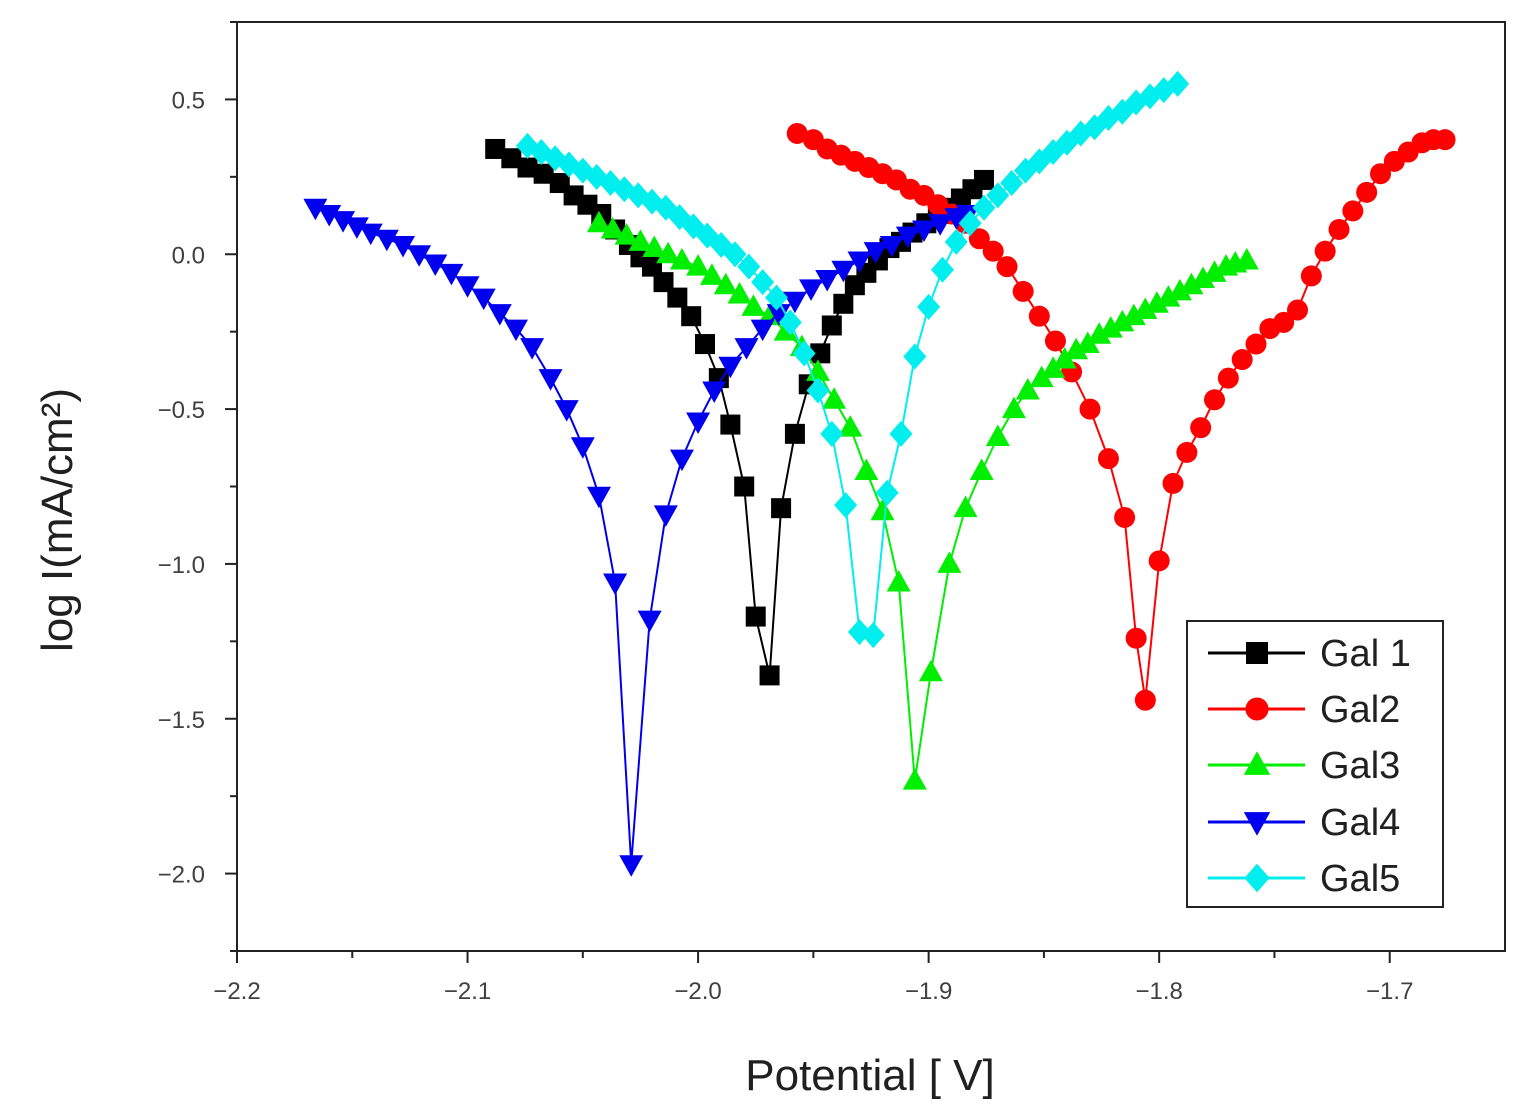 This screenshot has width=1537, height=1117. What do you see at coordinates (236, 991) in the screenshot?
I see `x-tick-label: −2.2` at bounding box center [236, 991].